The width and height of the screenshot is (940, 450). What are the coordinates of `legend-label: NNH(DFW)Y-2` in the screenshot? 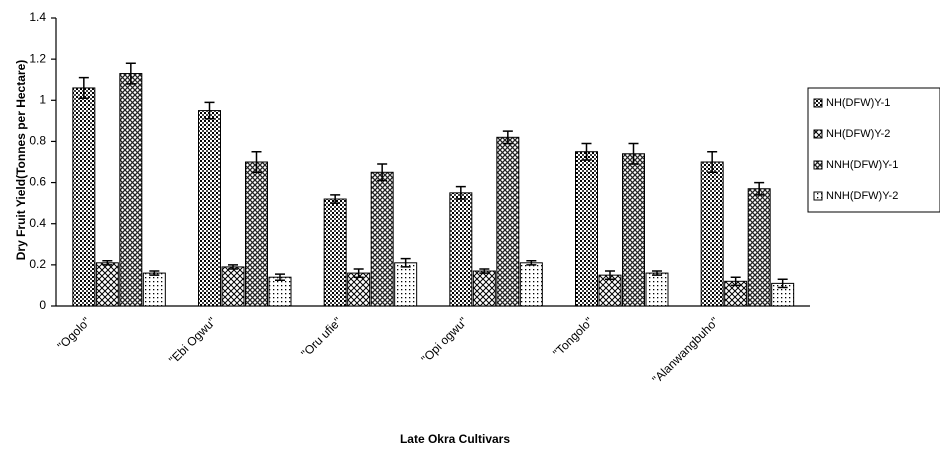 It's located at (862, 196).